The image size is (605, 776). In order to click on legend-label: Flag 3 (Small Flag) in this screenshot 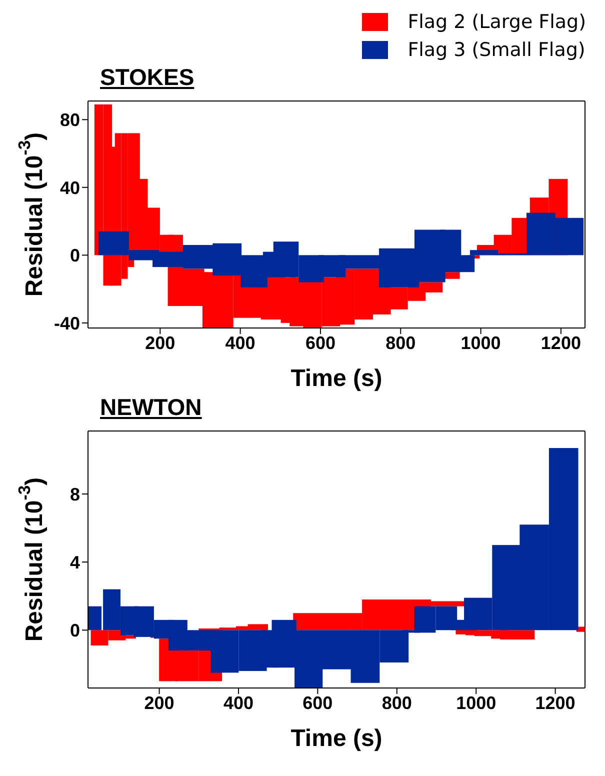, I will do `click(497, 50)`.